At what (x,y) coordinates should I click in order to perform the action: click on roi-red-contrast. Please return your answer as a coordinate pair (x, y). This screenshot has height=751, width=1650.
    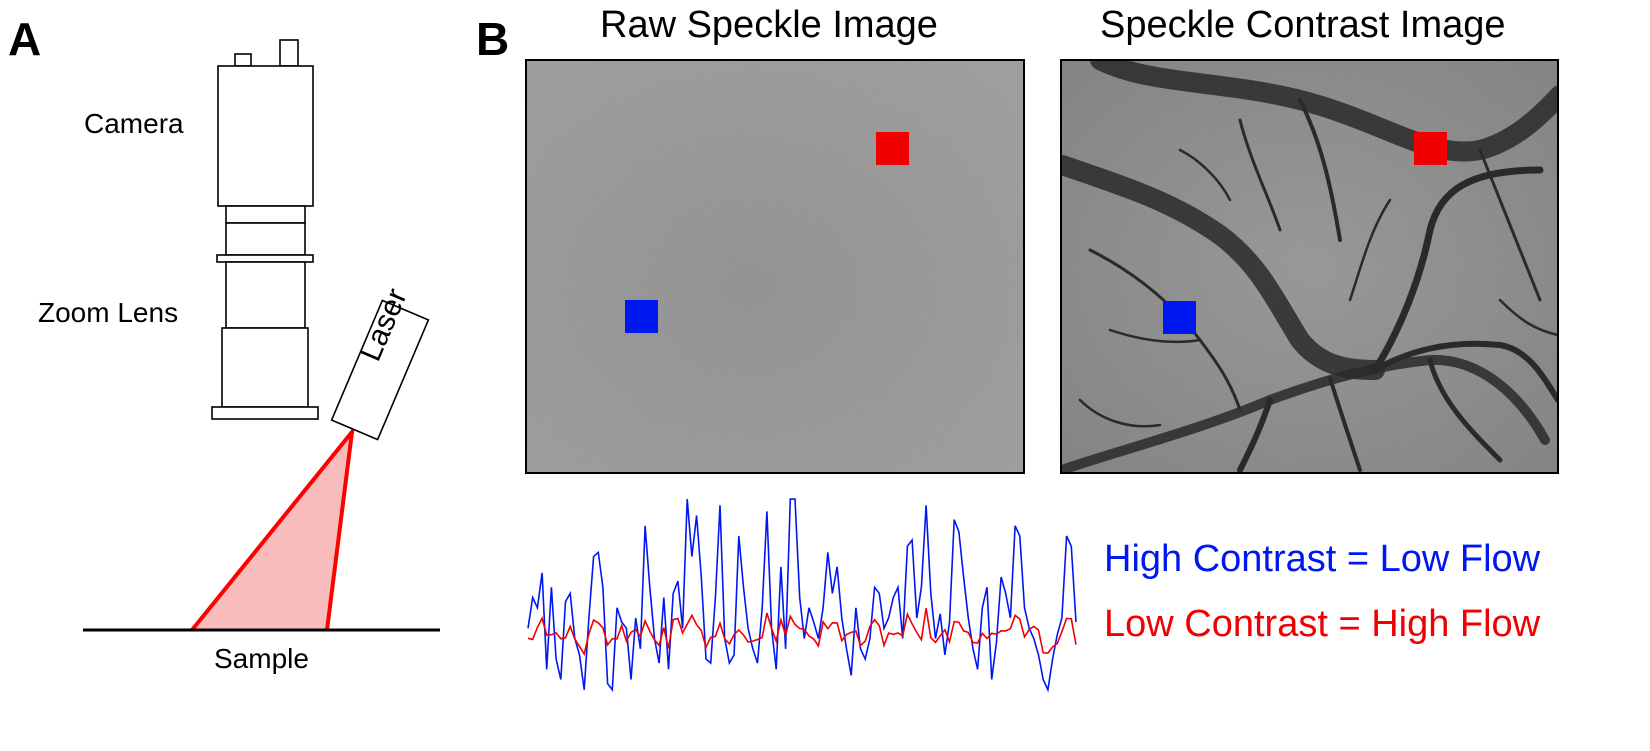
    Looking at the image, I should click on (1430, 148).